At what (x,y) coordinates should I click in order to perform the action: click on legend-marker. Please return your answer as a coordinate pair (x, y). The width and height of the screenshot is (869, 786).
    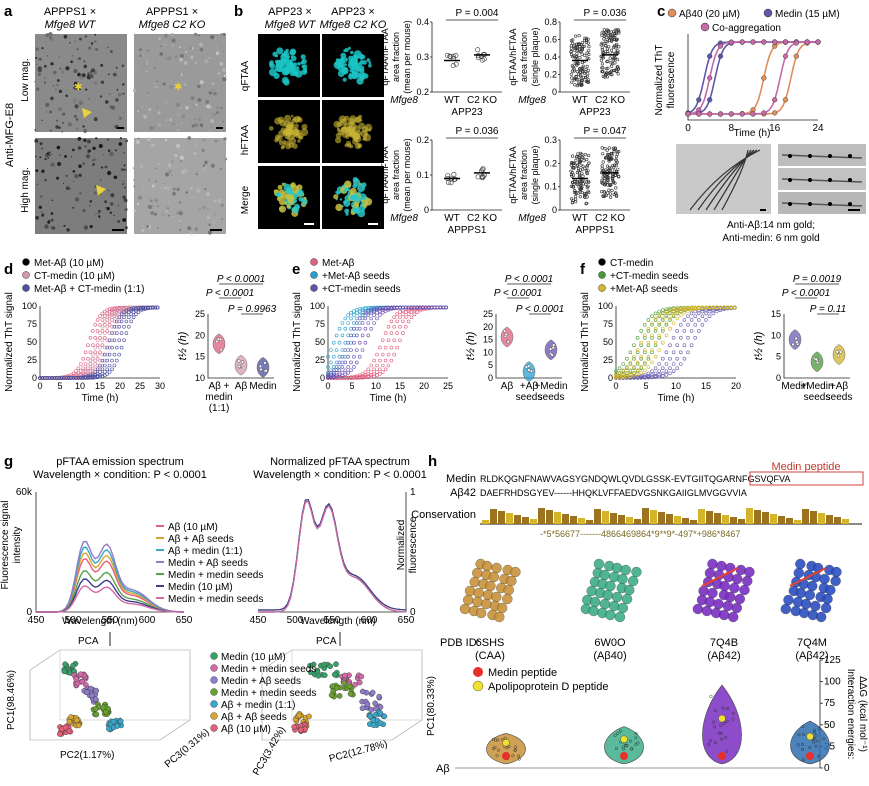
    Looking at the image, I should click on (26, 275).